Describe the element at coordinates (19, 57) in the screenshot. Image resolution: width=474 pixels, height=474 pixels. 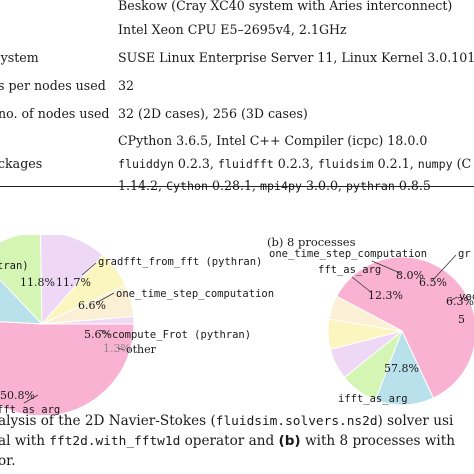
I see `table-row-key: System` at that location.